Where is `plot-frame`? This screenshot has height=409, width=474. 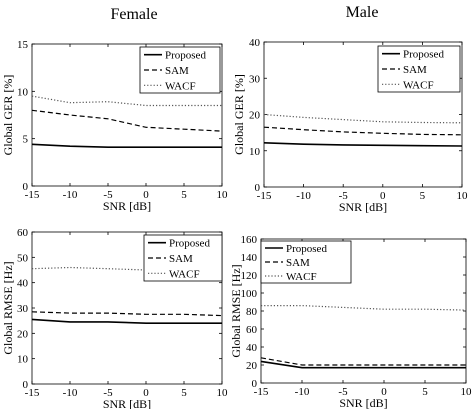
plot-frame is located at coordinates (127, 115).